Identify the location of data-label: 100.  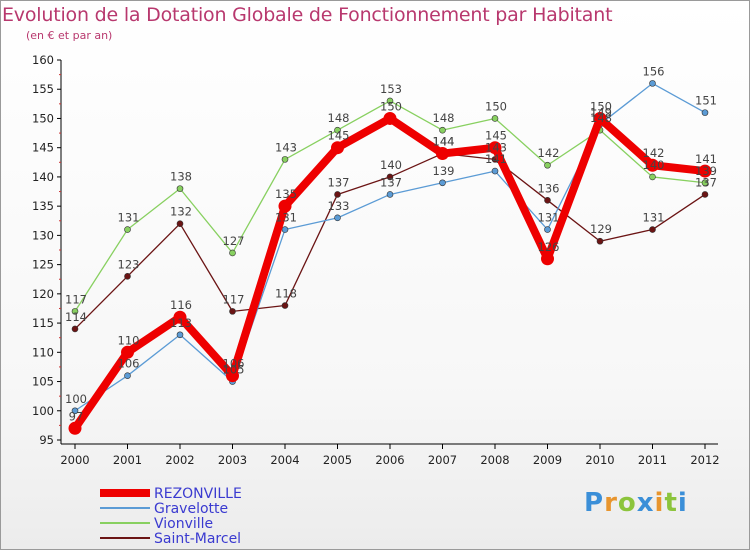
(76, 399).